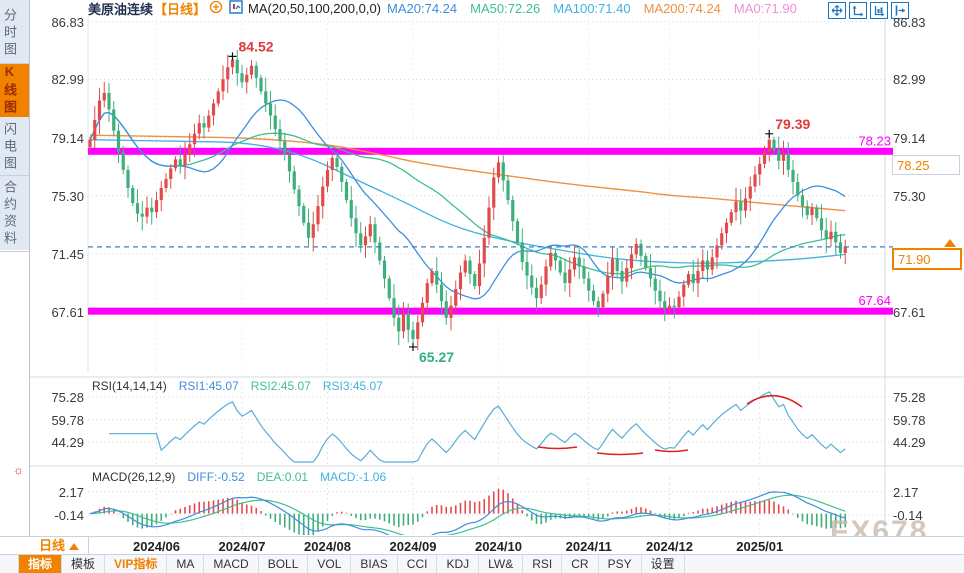  What do you see at coordinates (67, 420) in the screenshot?
I see `y-axis-label: 59.78` at bounding box center [67, 420].